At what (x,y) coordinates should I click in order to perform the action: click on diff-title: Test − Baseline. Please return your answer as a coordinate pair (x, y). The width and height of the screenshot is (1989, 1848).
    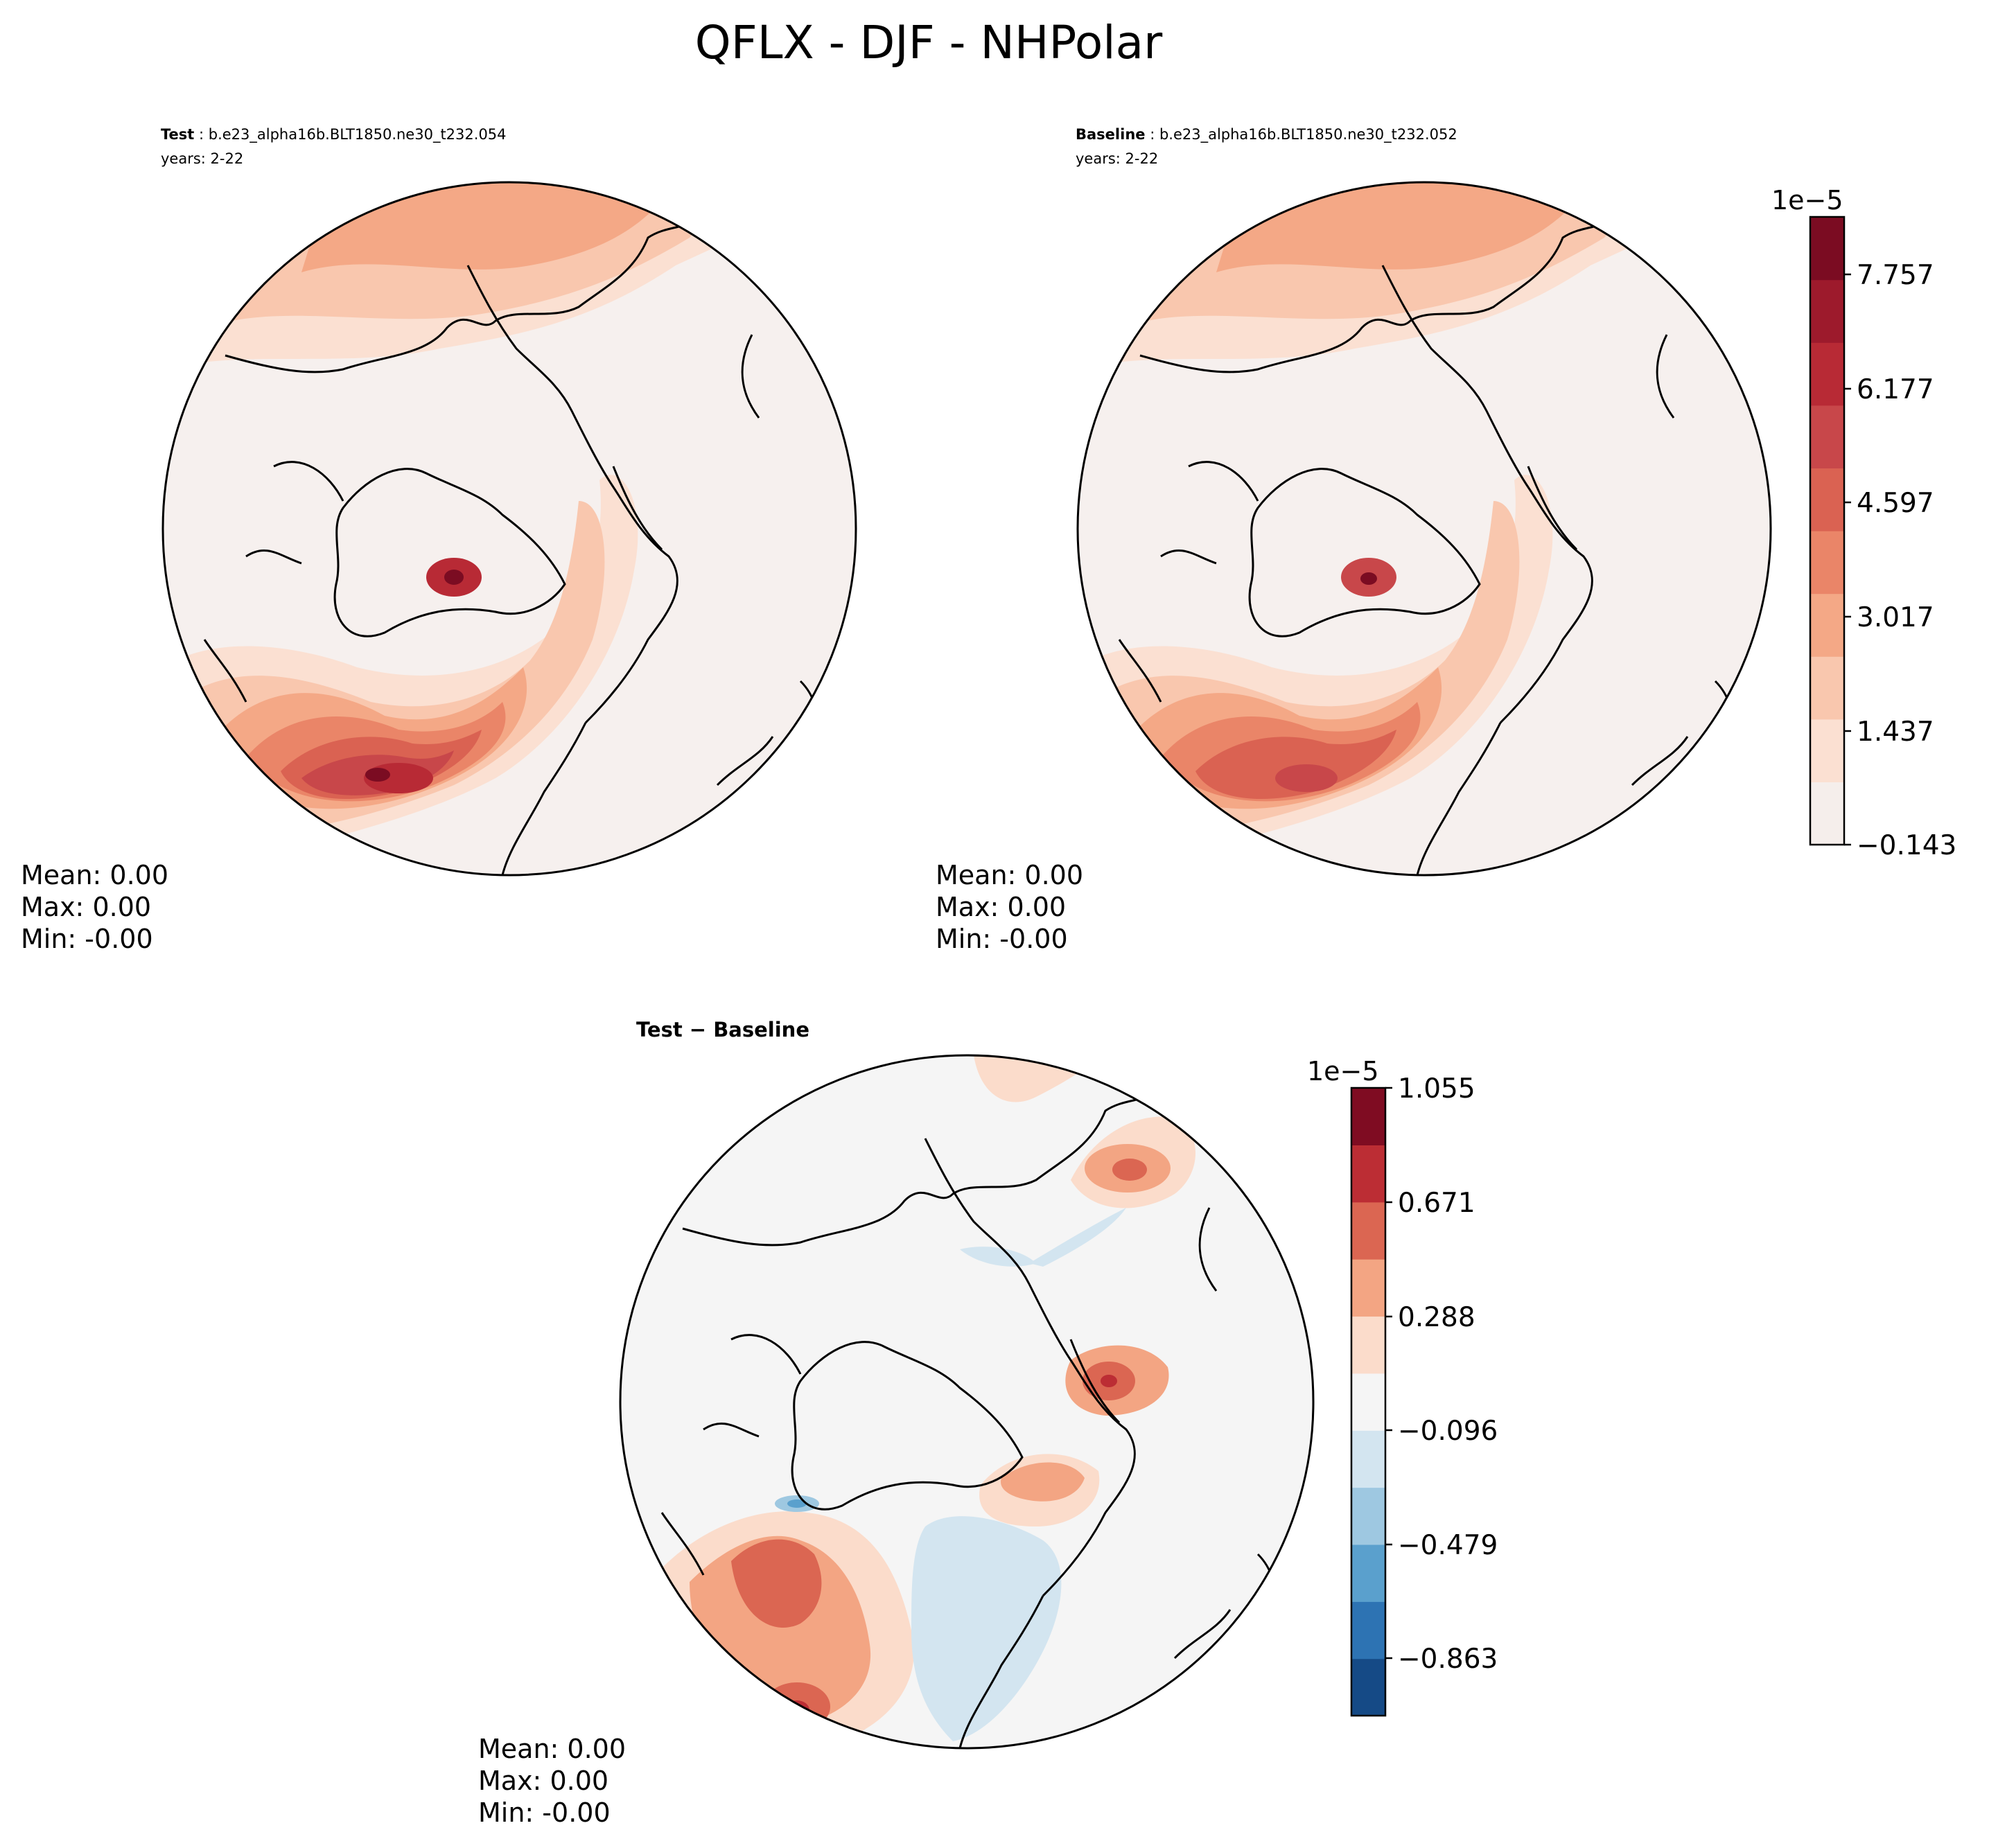
    Looking at the image, I should click on (722, 1029).